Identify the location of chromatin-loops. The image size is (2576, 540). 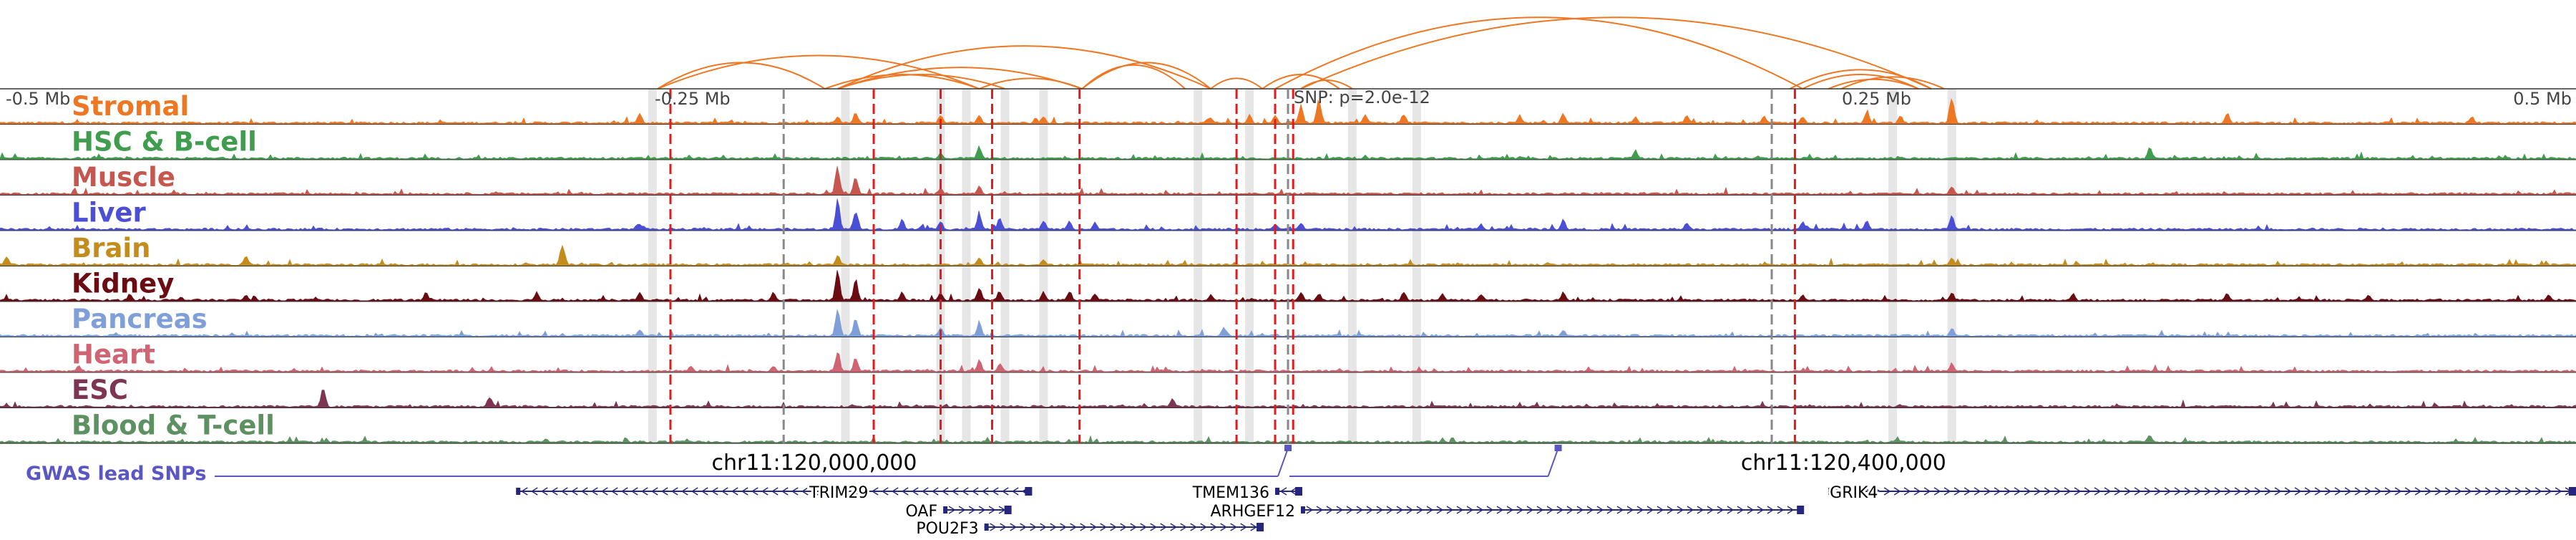
(1301, 53).